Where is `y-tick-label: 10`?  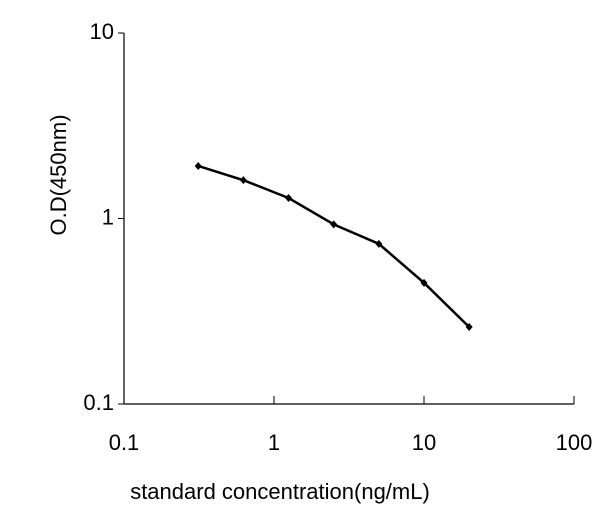 y-tick-label: 10 is located at coordinates (102, 31).